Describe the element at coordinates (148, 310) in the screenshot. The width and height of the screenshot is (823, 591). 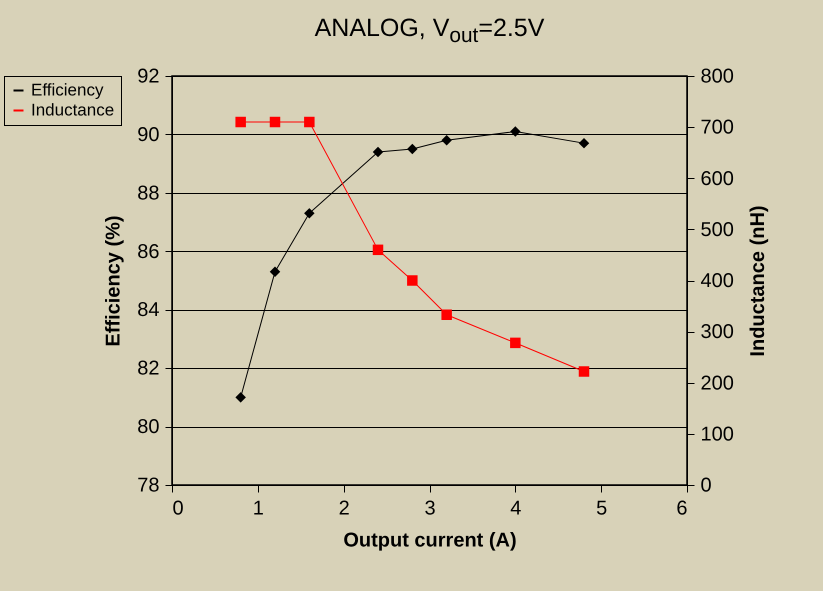
I see `y-tick-label: 84` at that location.